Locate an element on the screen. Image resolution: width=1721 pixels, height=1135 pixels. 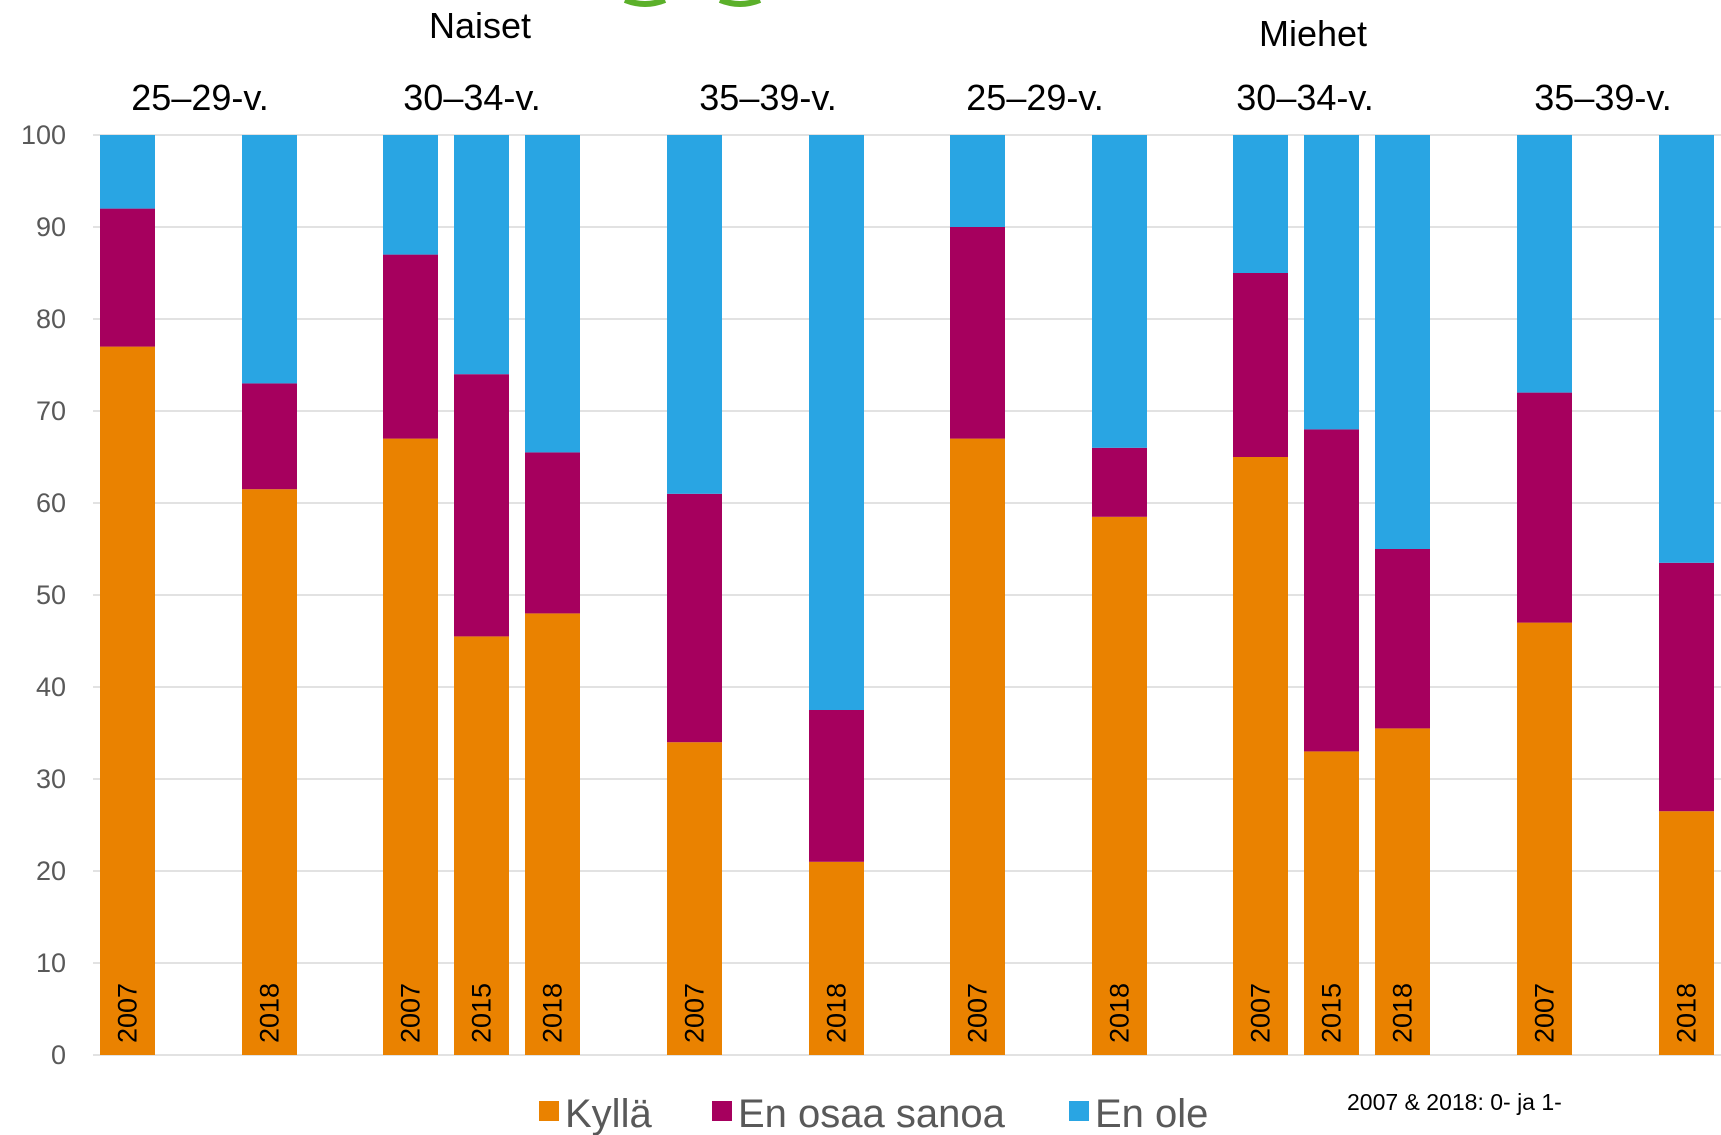
footnote: 2007 & 2018: 0- ja 1- is located at coordinates (1454, 1102).